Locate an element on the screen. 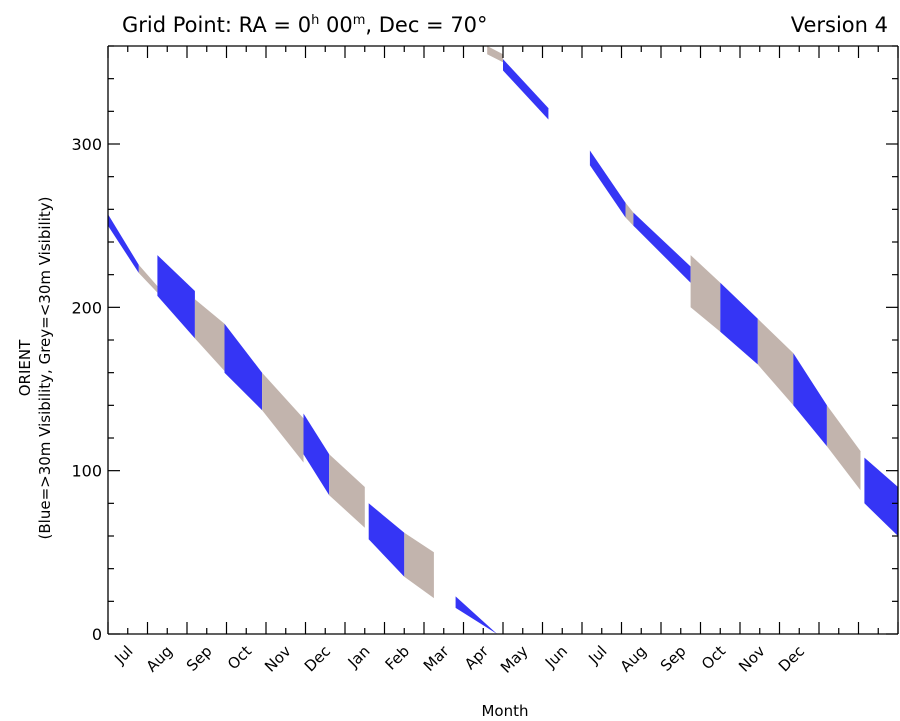 The height and width of the screenshot is (721, 900). y-tick-label-0: 0 is located at coordinates (97, 634).